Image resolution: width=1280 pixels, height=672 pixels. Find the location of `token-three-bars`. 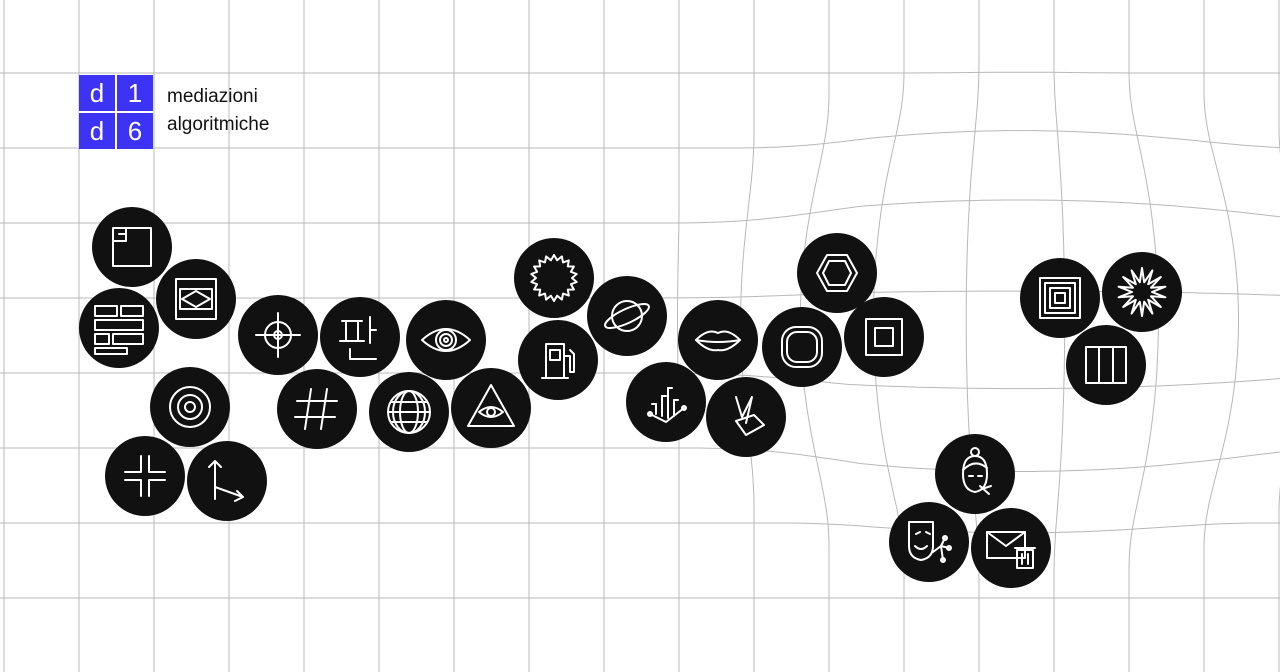

token-three-bars is located at coordinates (1106, 365).